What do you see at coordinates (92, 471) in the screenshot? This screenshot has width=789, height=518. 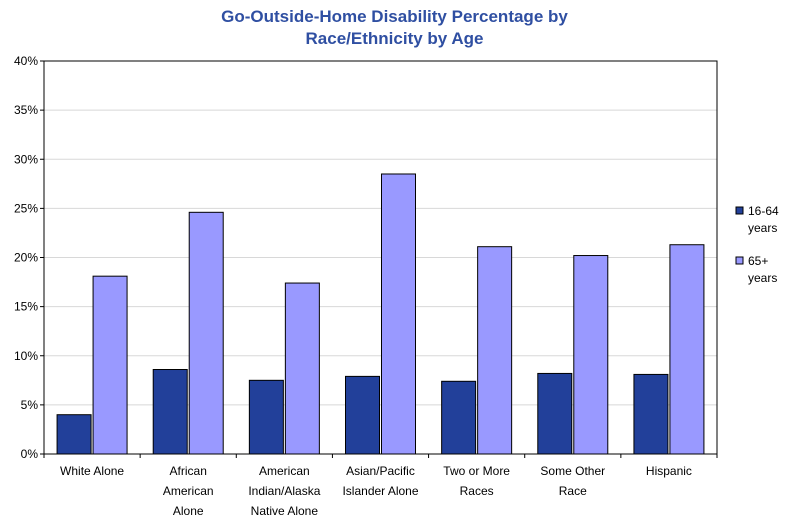 I see `x-category-label: White Alone` at bounding box center [92, 471].